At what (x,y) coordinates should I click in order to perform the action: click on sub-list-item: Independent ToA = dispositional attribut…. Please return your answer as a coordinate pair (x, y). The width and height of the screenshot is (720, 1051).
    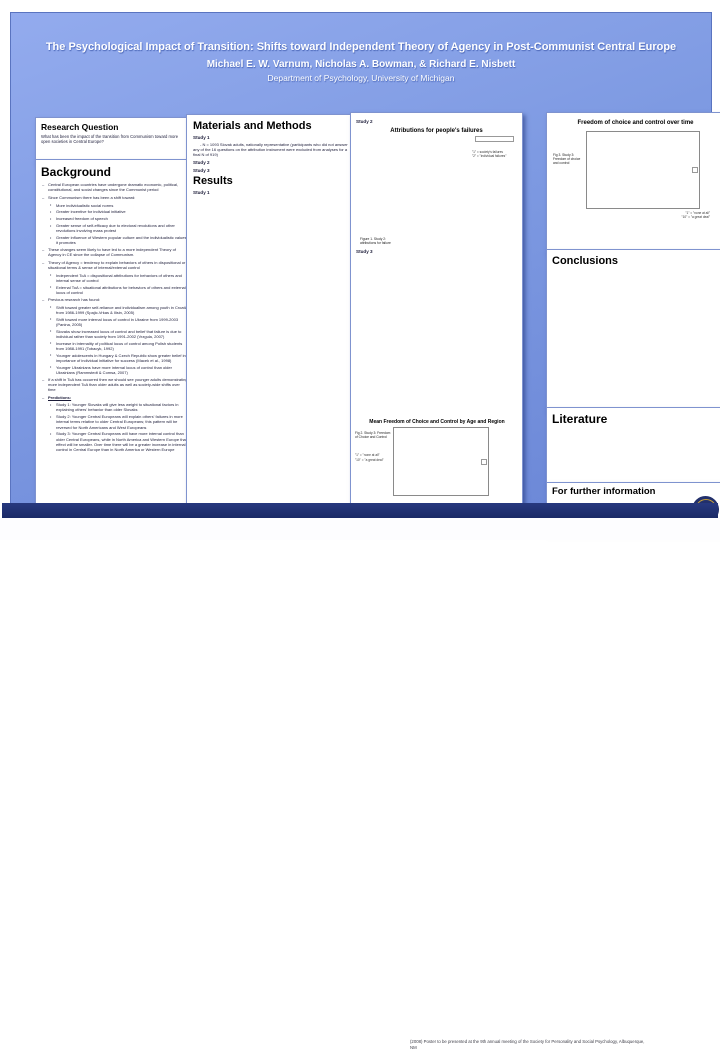
    Looking at the image, I should click on (118, 278).